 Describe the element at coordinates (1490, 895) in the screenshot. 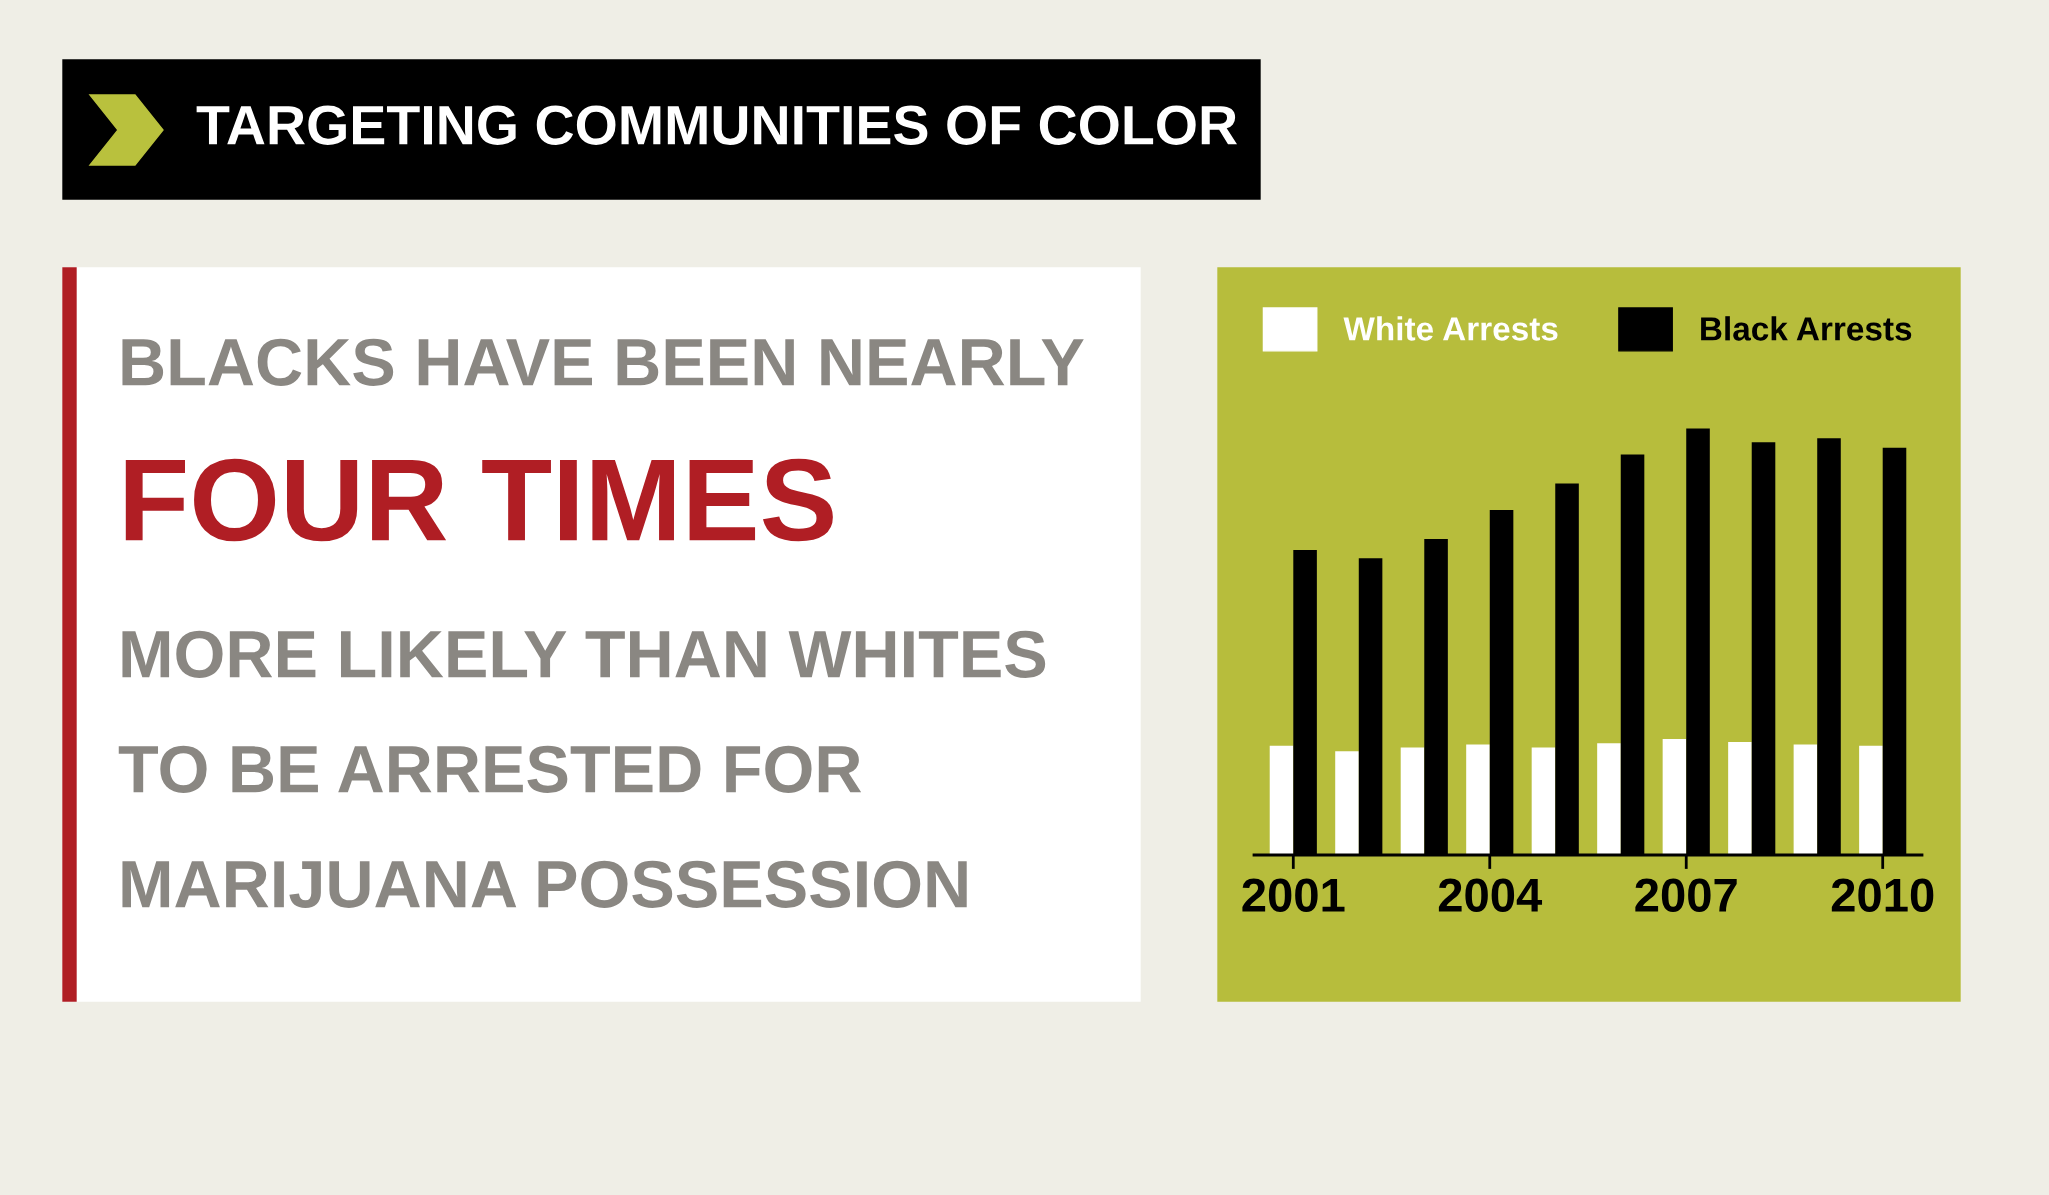

I see `x-tick-label: 2004` at that location.